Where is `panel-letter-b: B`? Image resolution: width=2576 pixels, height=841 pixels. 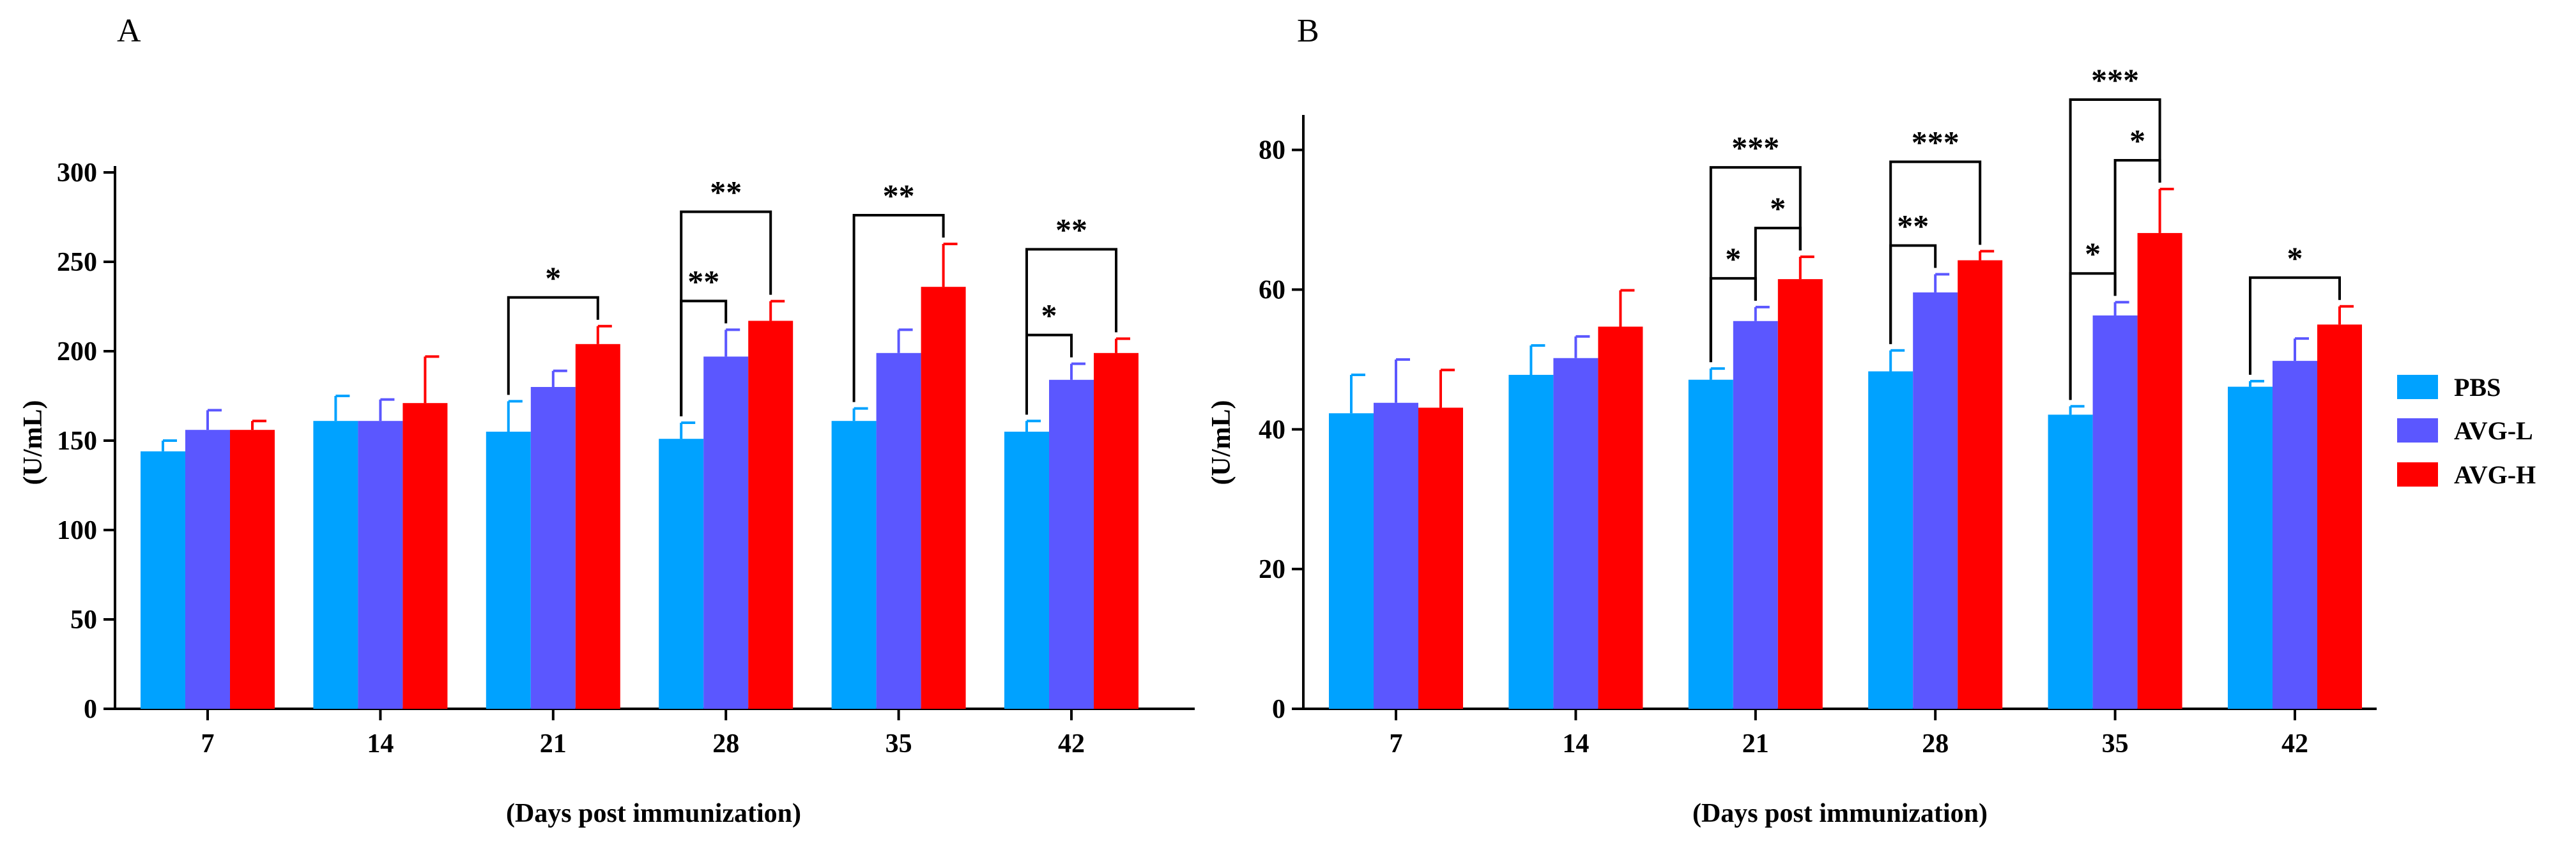
panel-letter-b: B is located at coordinates (1308, 31).